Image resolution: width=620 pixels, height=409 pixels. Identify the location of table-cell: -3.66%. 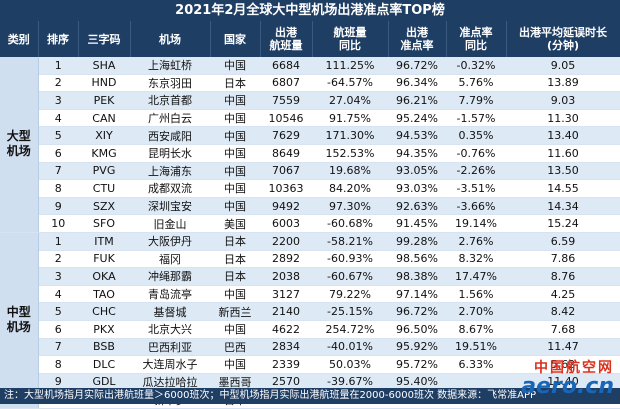
(476, 206).